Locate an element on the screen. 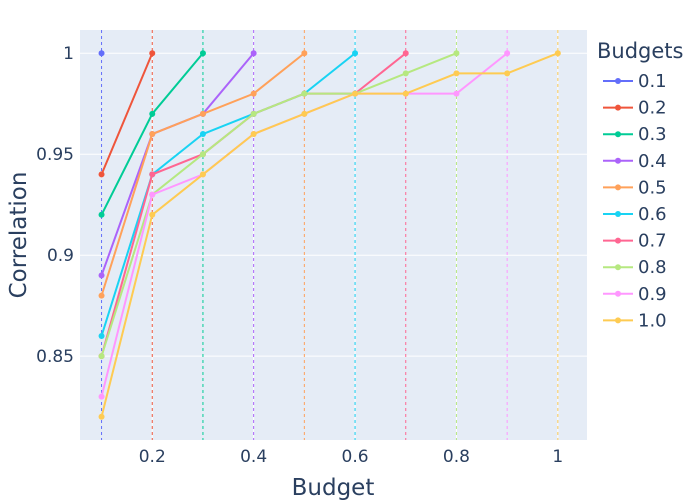 The width and height of the screenshot is (700, 500). data-point-0.4-3 is located at coordinates (253, 53).